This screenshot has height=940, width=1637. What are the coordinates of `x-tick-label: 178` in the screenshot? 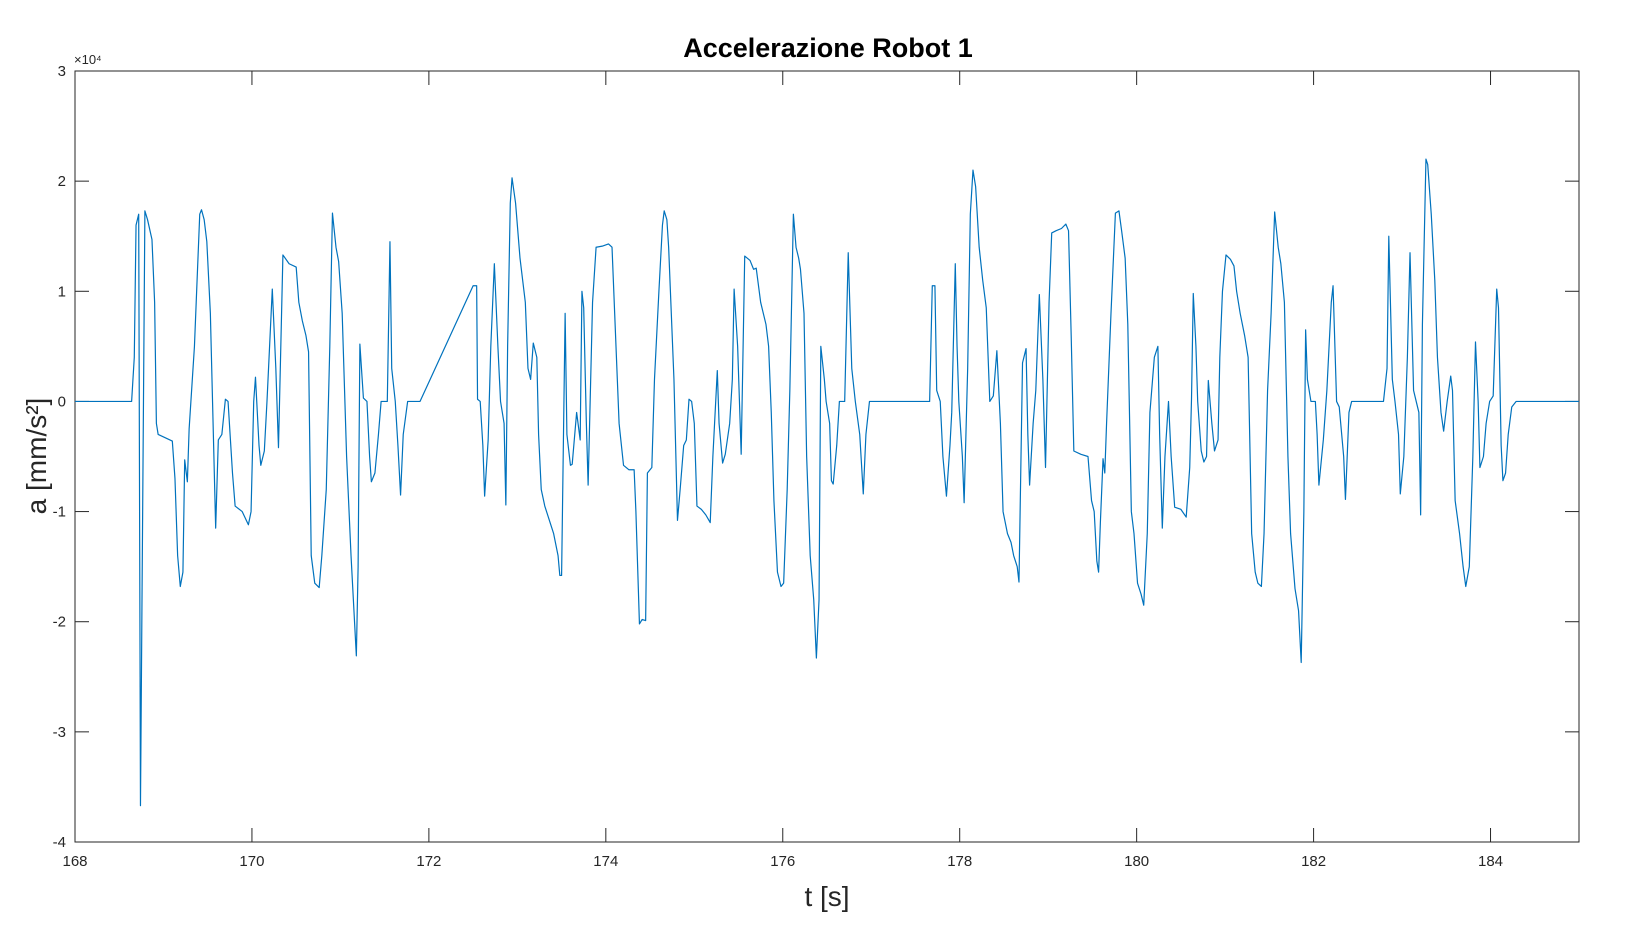 It's located at (959, 861).